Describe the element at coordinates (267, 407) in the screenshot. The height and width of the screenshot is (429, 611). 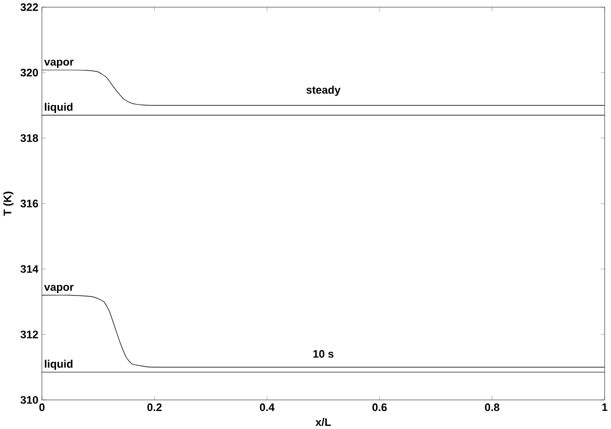
I see `x-tick-label: 0.4` at that location.